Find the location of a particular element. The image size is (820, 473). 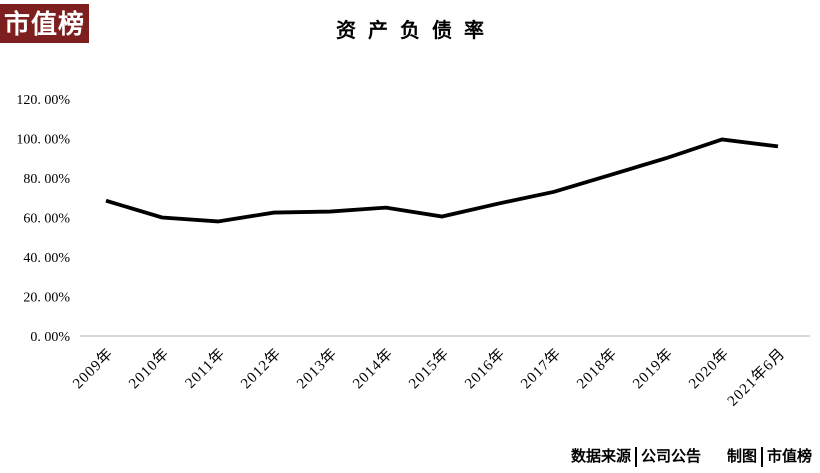

x-tick-label: 2012年 is located at coordinates (260, 368).